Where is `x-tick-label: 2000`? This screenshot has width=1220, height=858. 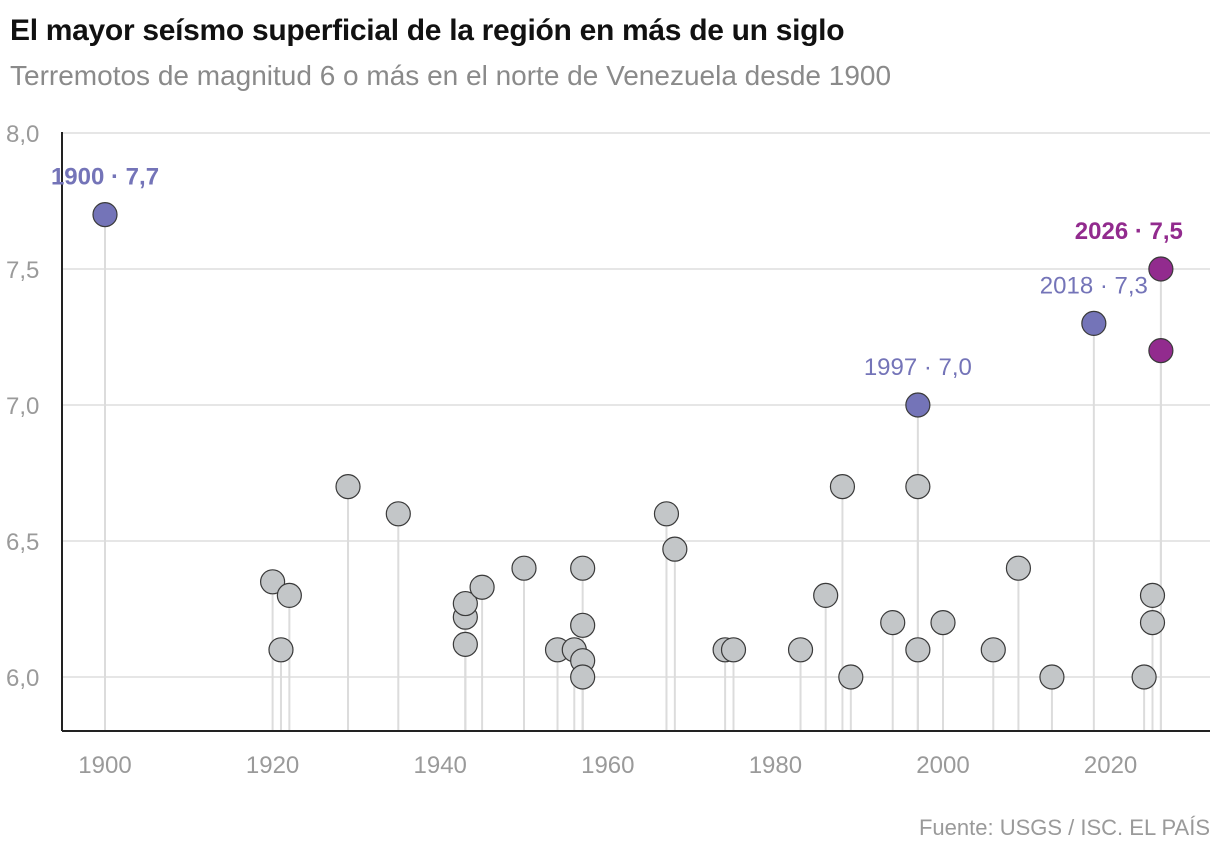 x-tick-label: 2000 is located at coordinates (942, 765).